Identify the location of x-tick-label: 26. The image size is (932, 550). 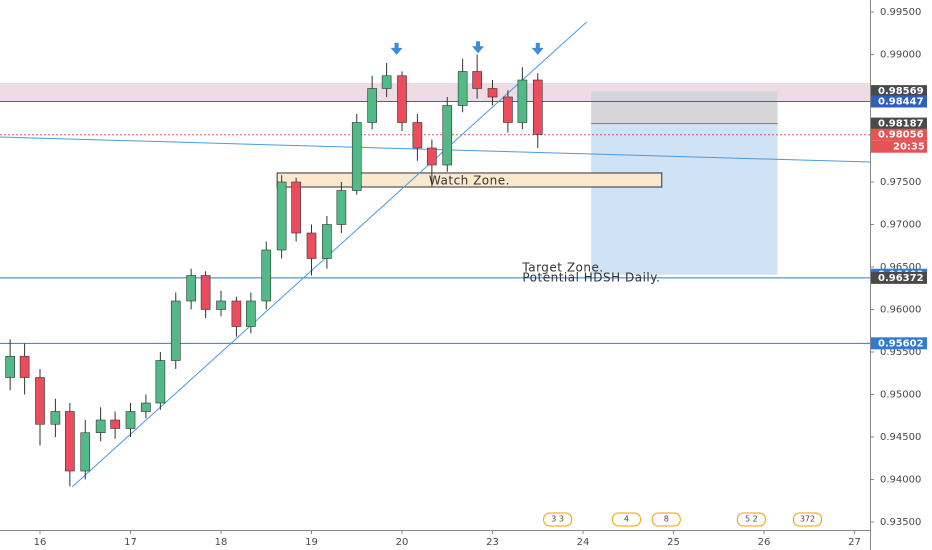
(764, 542).